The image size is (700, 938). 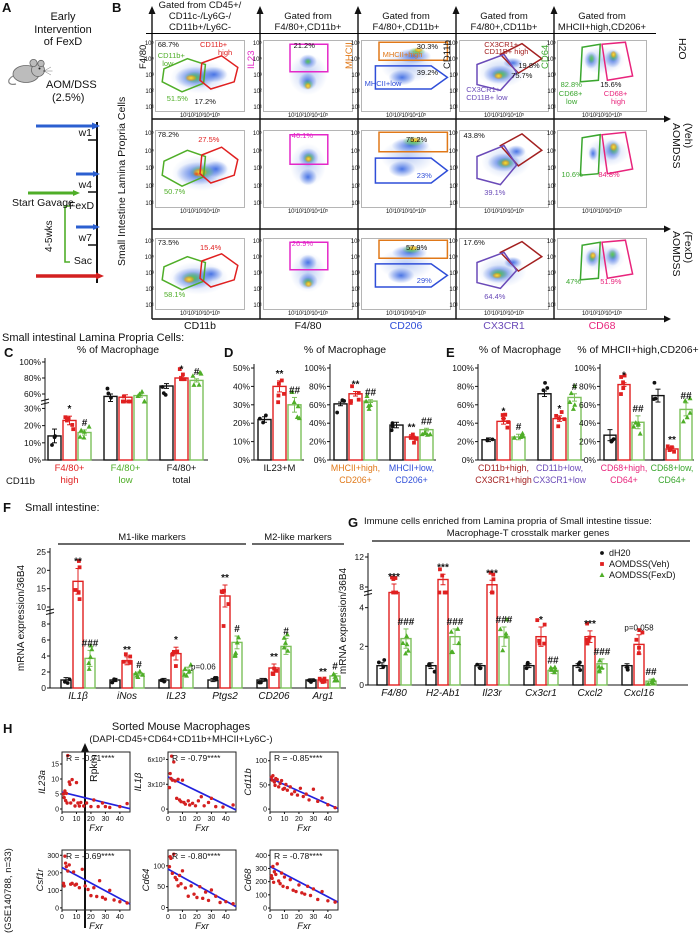 I want to click on flow-gate-label: 17.2%, so click(x=205, y=101).